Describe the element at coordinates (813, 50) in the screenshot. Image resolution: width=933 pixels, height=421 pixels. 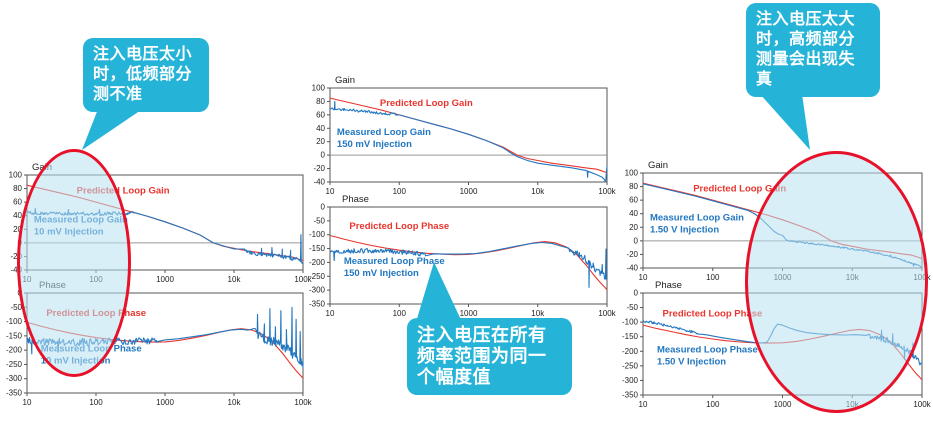
I see `callout-high-injection: 注入电压太大 时，高频部分 测量会出现失 真` at that location.